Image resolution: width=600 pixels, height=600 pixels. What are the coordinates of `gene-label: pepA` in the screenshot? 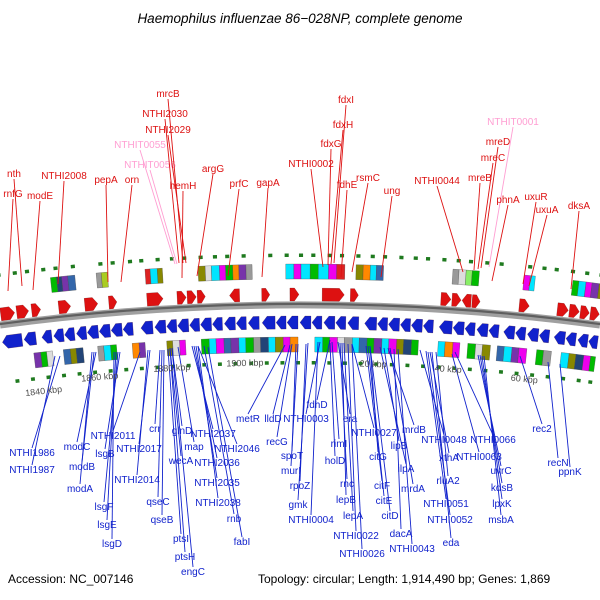 It's located at (106, 180).